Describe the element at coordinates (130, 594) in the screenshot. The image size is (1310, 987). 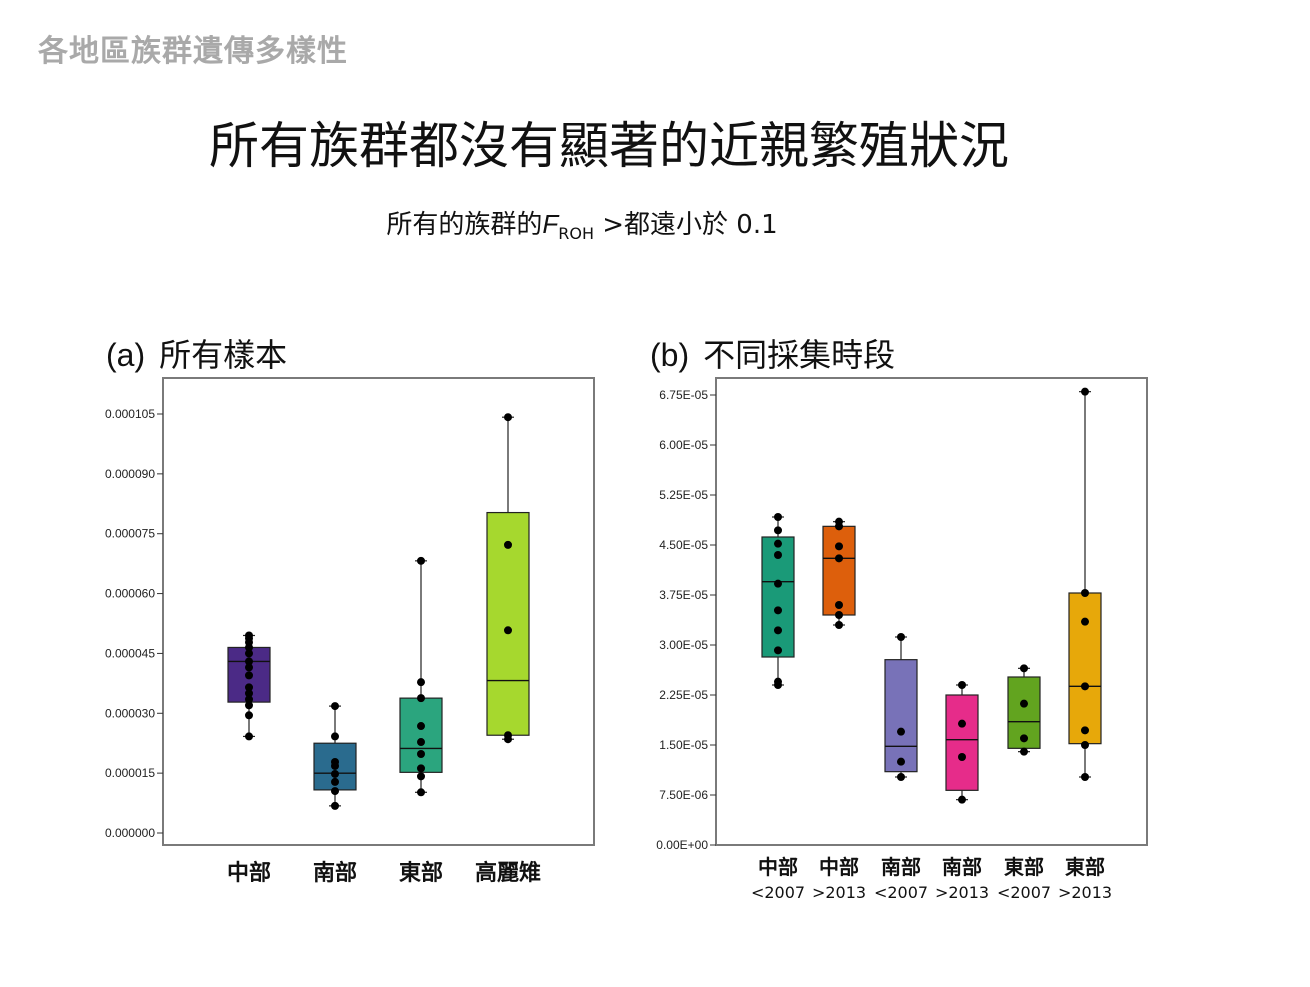
I see `y-tick-label-a: 0.000060` at that location.